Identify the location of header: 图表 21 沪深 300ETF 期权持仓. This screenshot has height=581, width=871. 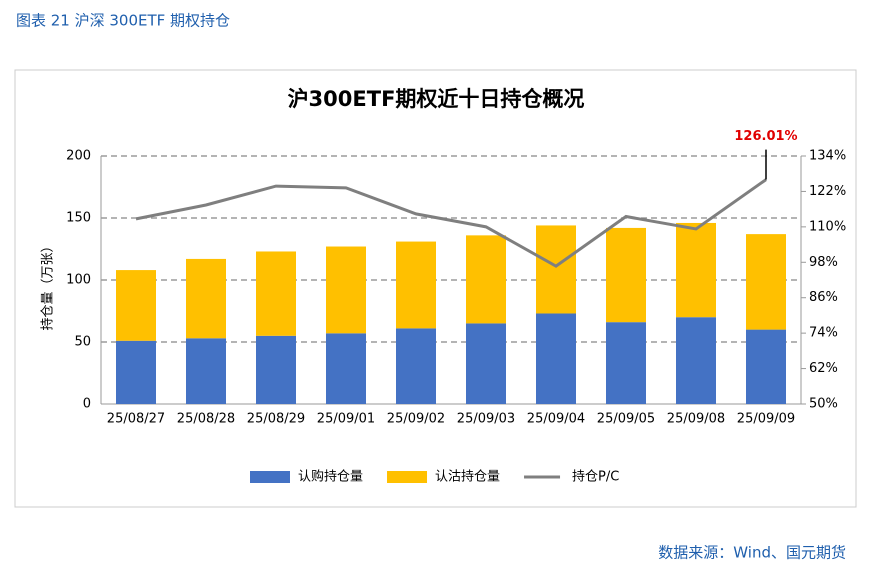
(123, 21).